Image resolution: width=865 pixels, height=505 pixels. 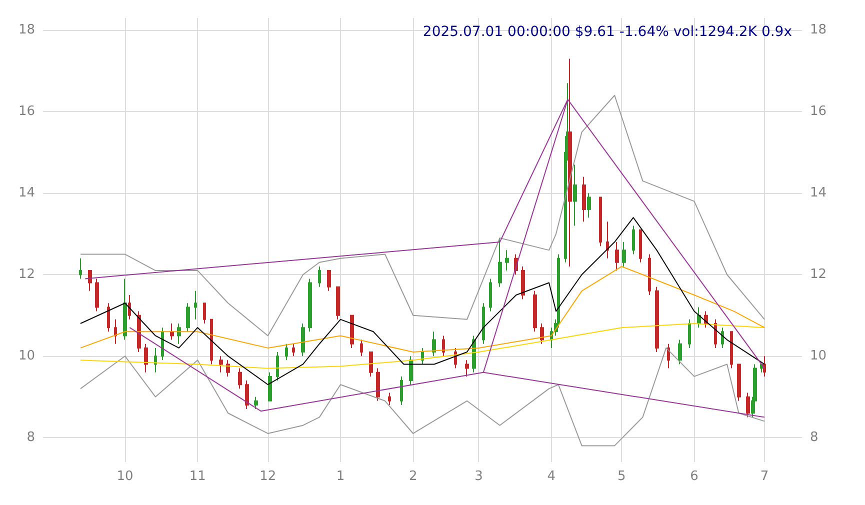 What do you see at coordinates (340, 476) in the screenshot?
I see `x-tick-label: 1` at bounding box center [340, 476].